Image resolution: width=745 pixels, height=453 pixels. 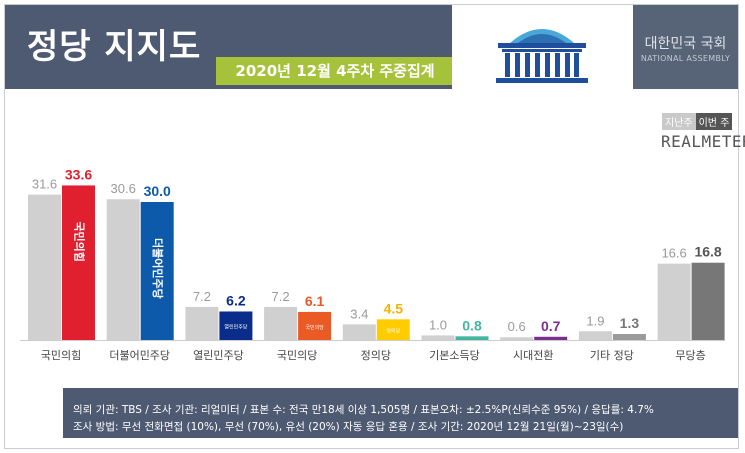 I want to click on data-label-prev-week: 31.6, so click(x=44, y=184).